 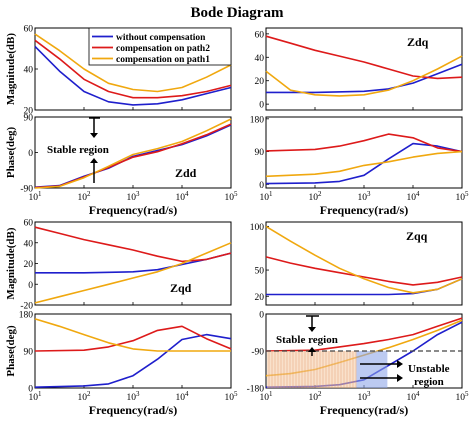 What do you see at coordinates (429, 382) in the screenshot?
I see `unstable-label-line2: region` at bounding box center [429, 382].